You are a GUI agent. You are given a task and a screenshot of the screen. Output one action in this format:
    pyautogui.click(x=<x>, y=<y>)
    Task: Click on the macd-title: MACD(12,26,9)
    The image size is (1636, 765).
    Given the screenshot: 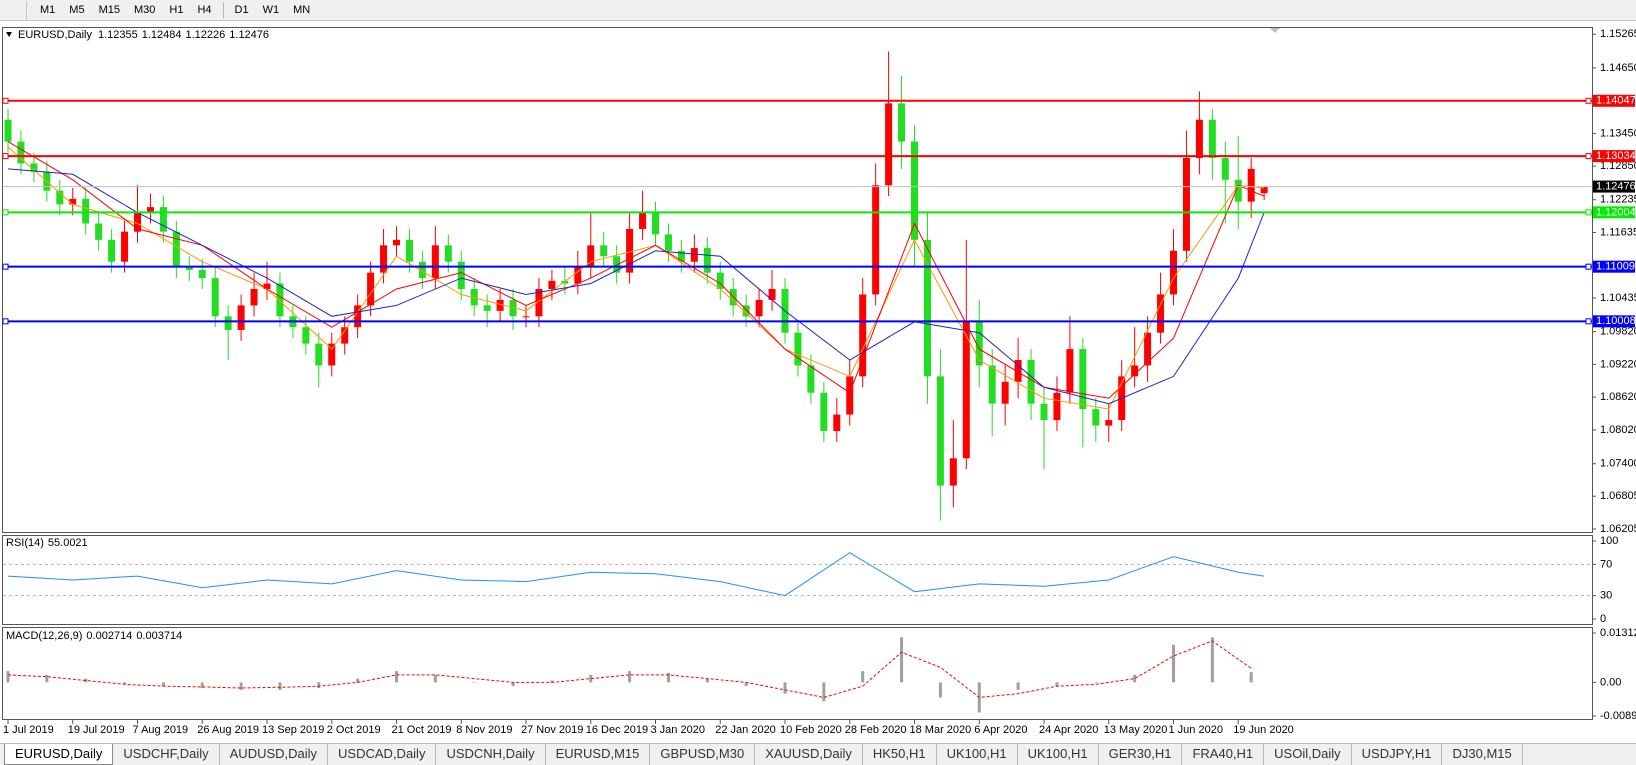 What is the action you would take?
    pyautogui.click(x=44, y=636)
    